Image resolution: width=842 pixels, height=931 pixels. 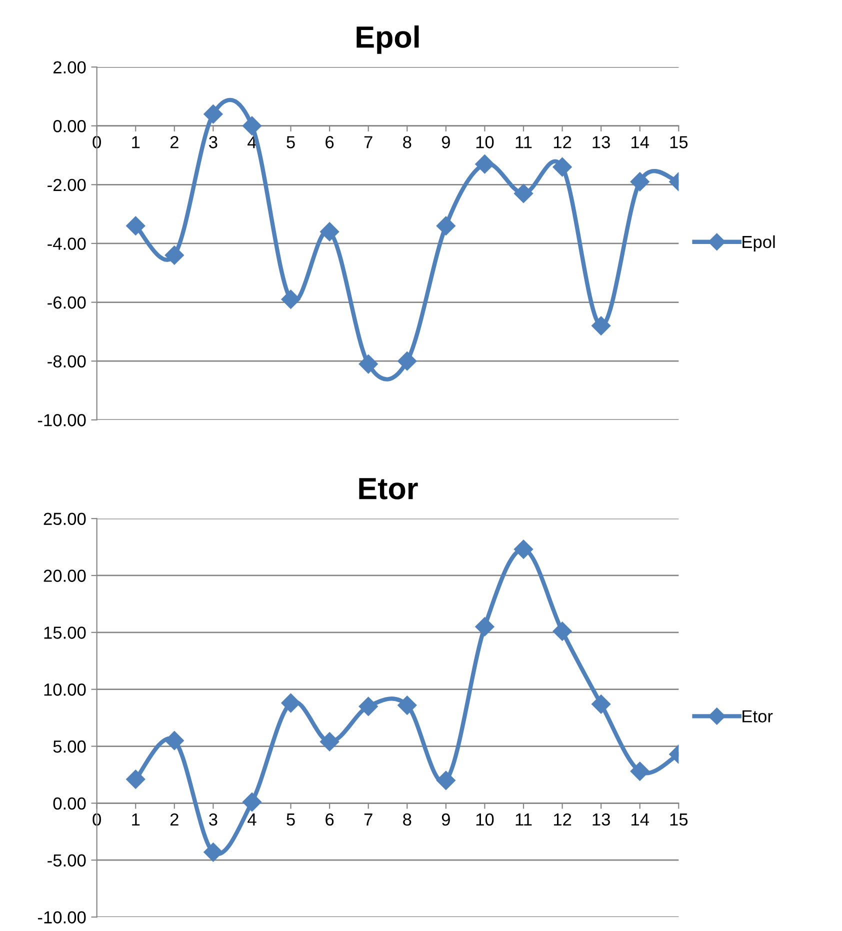 I want to click on chart-title: Etor, so click(x=388, y=489).